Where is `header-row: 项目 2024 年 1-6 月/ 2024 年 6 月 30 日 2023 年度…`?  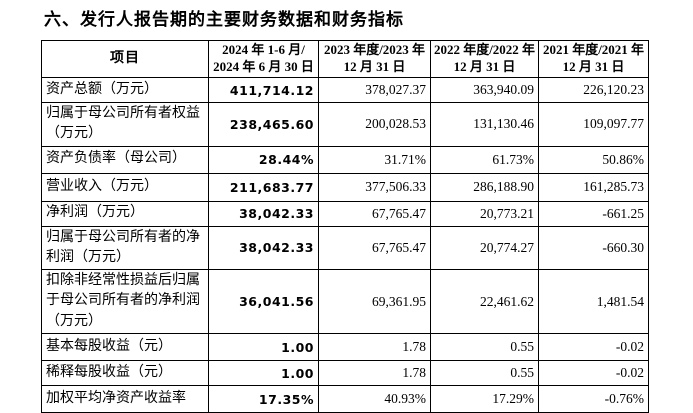 header-row: 项目 2024 年 1-6 月/ 2024 年 6 月 30 日 2023 年度… is located at coordinates (345, 59).